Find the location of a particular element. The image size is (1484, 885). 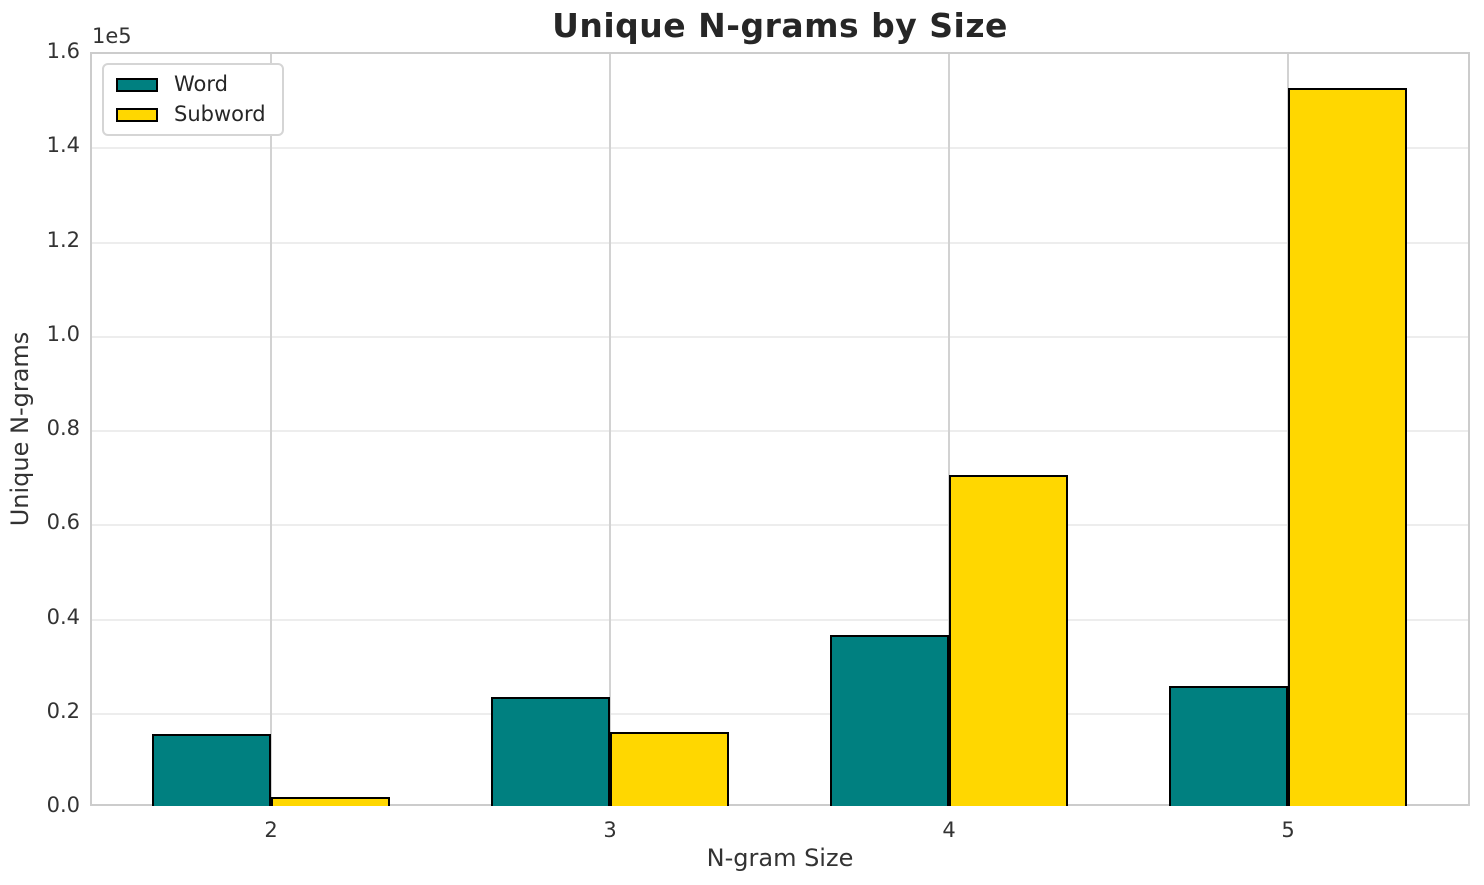

y-axis-label: Unique N-grams is located at coordinates (20, 429).